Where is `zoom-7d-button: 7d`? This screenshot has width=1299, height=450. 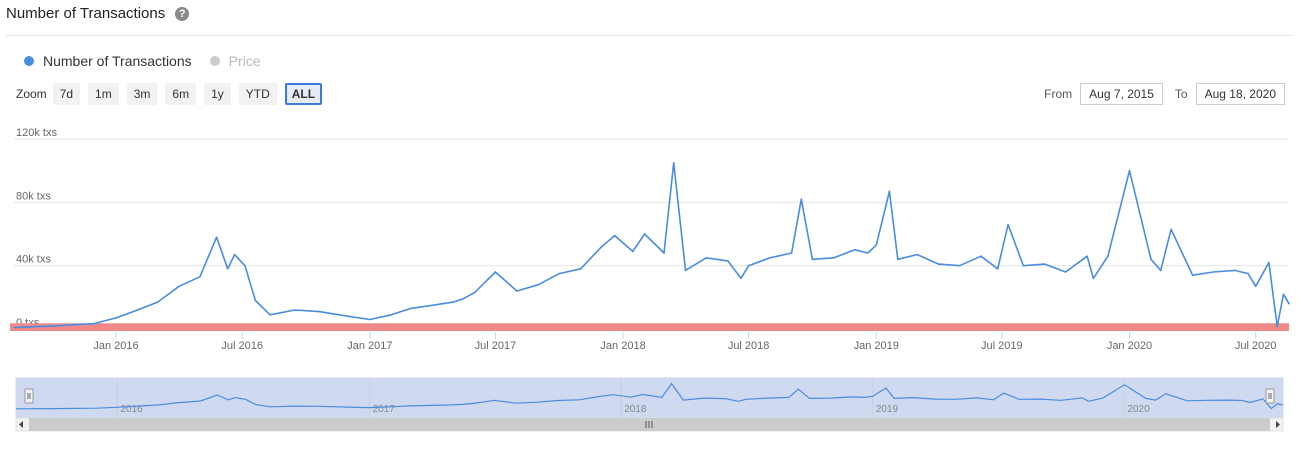
zoom-7d-button: 7d is located at coordinates (66, 94).